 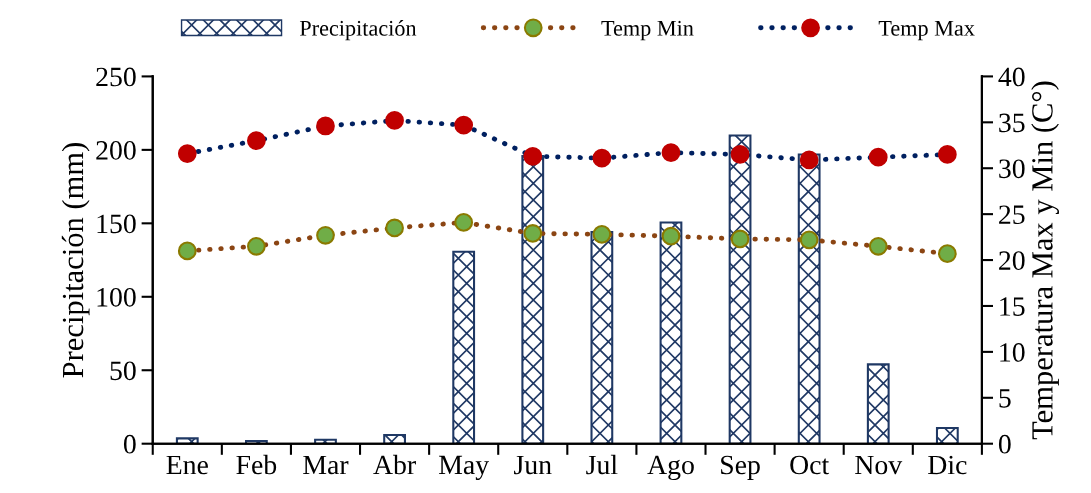 I want to click on y2-tick-label: 0, so click(x=1004, y=444).